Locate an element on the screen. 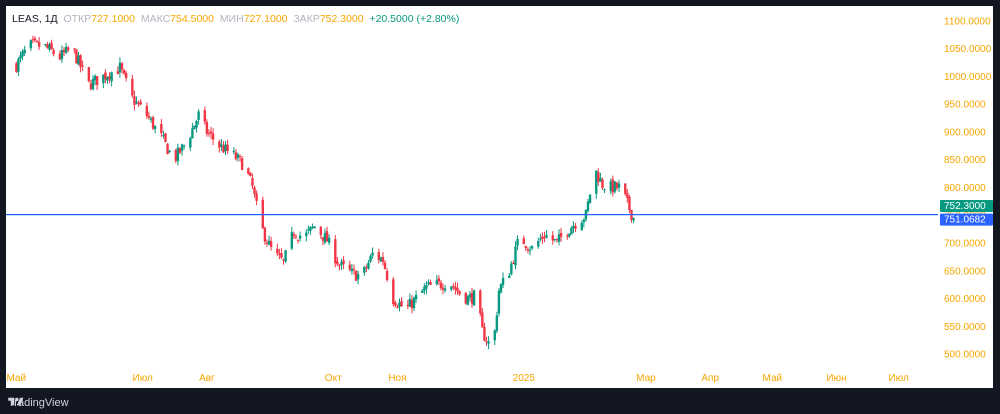 This screenshot has height=414, width=1000. price-line-badge is located at coordinates (966, 219).